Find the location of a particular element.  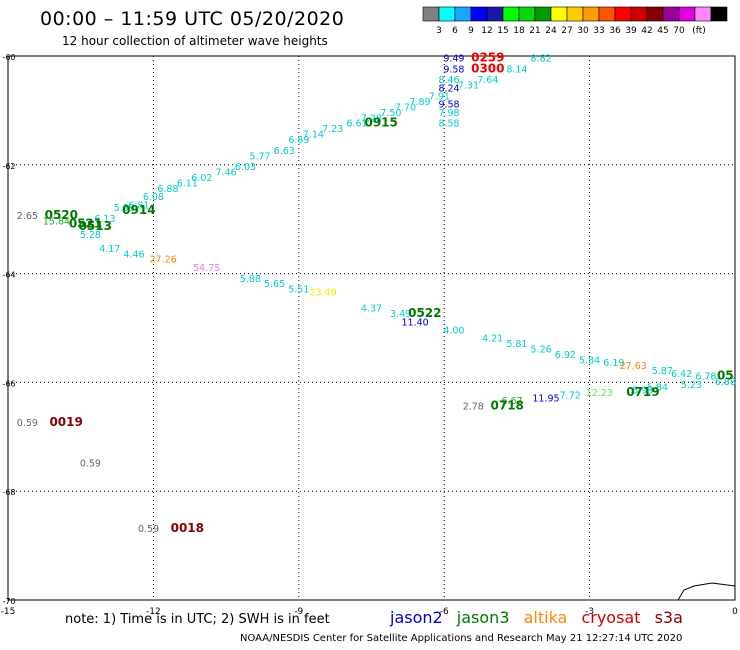

wave-height-label: 7.46 is located at coordinates (226, 173).